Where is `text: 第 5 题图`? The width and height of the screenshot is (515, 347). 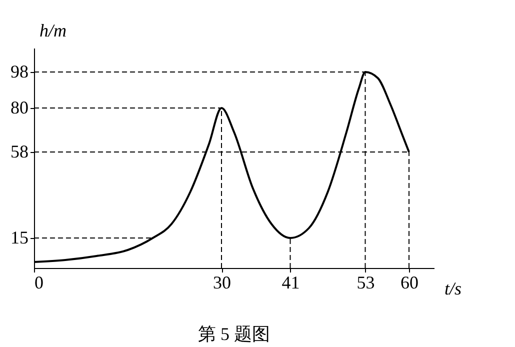 text: 第 5 题图 is located at coordinates (234, 334).